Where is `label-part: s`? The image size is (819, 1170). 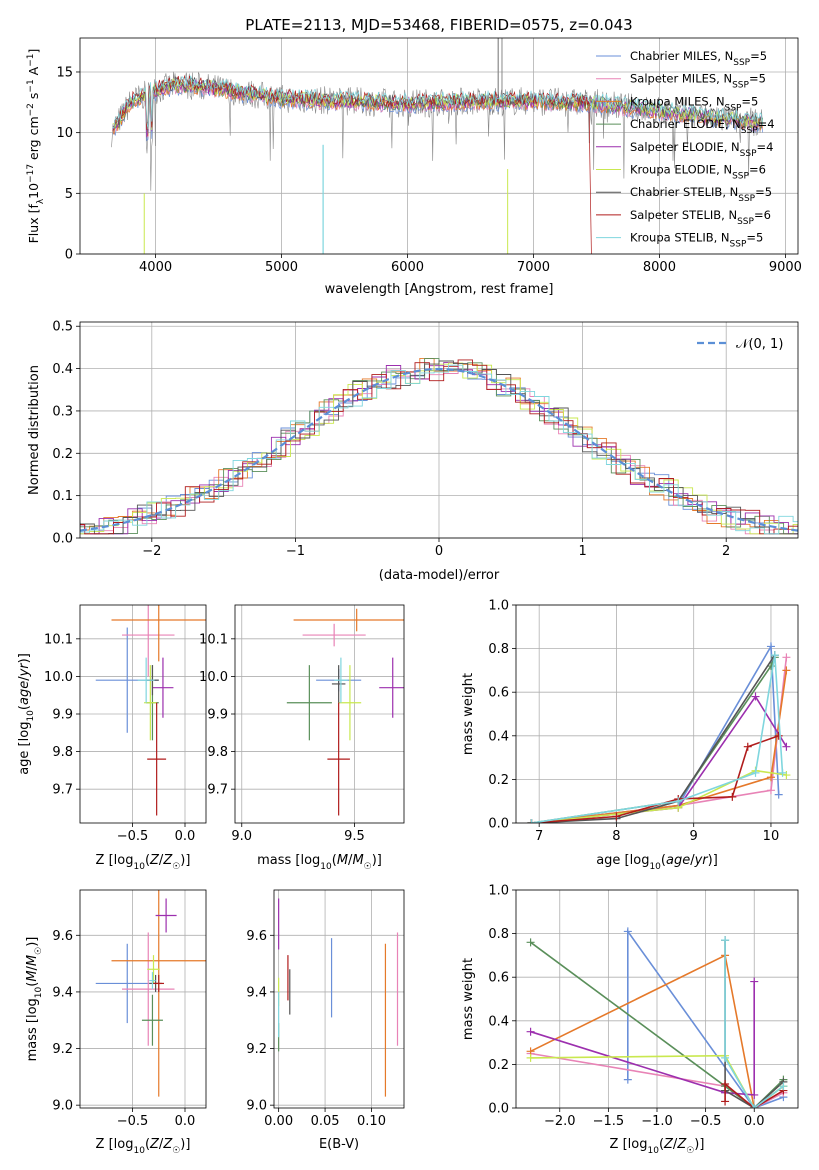
label-part: s is located at coordinates (33, 98).